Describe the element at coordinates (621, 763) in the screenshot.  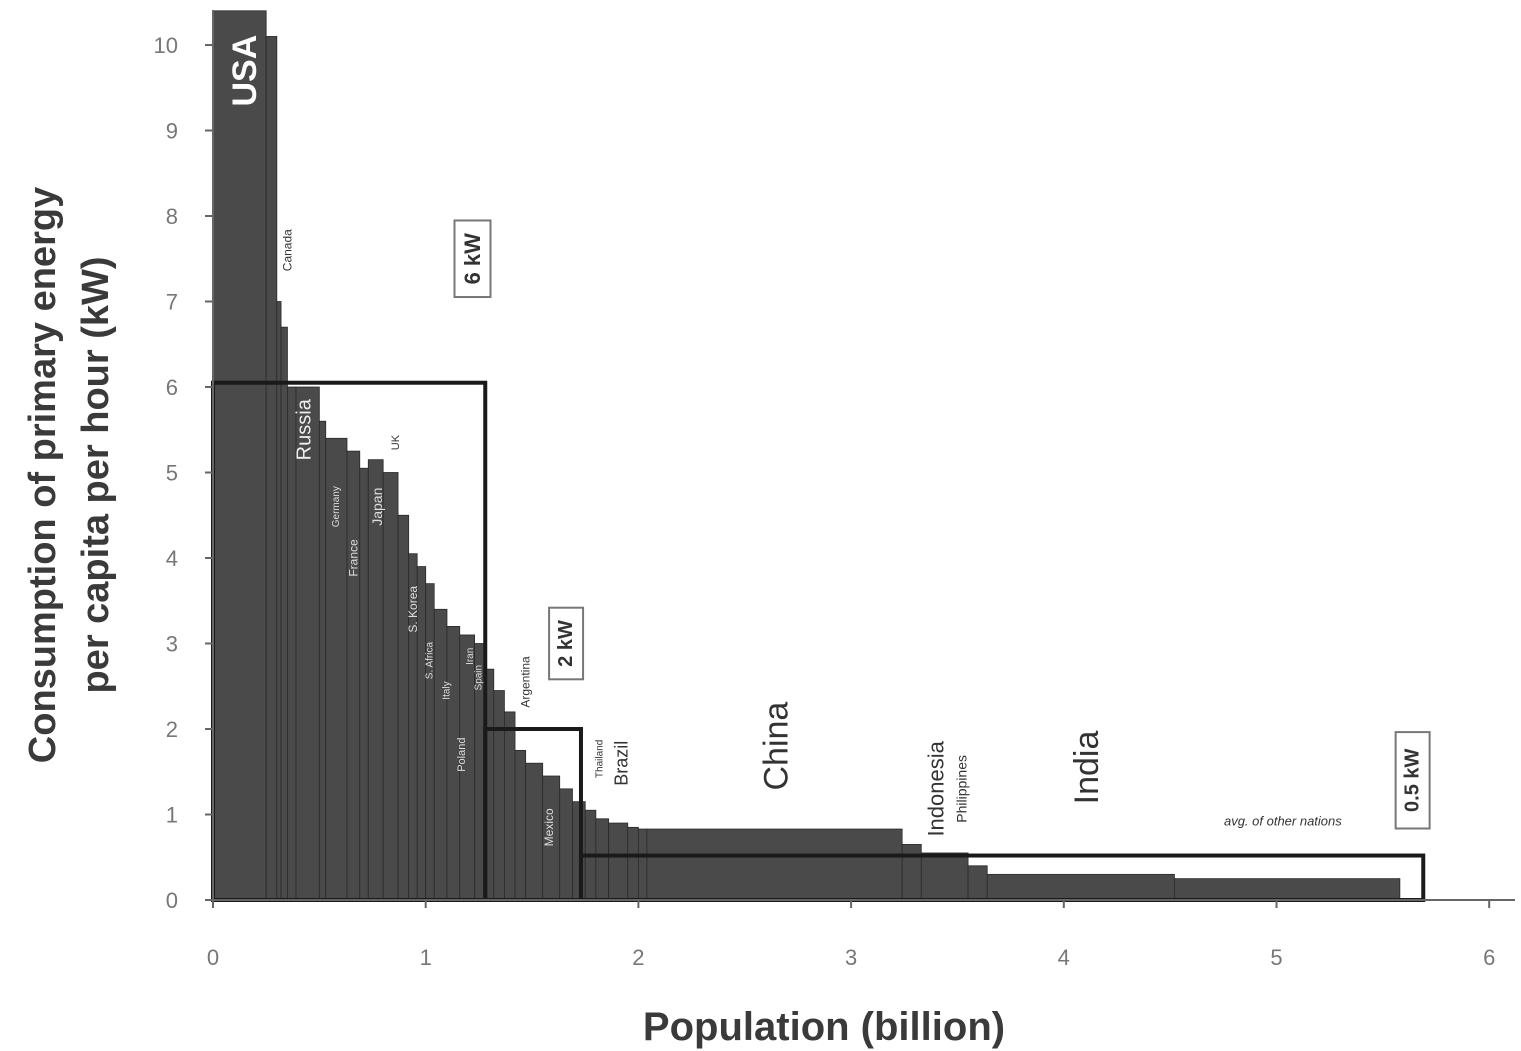
I see `country-label: Brazil` at that location.